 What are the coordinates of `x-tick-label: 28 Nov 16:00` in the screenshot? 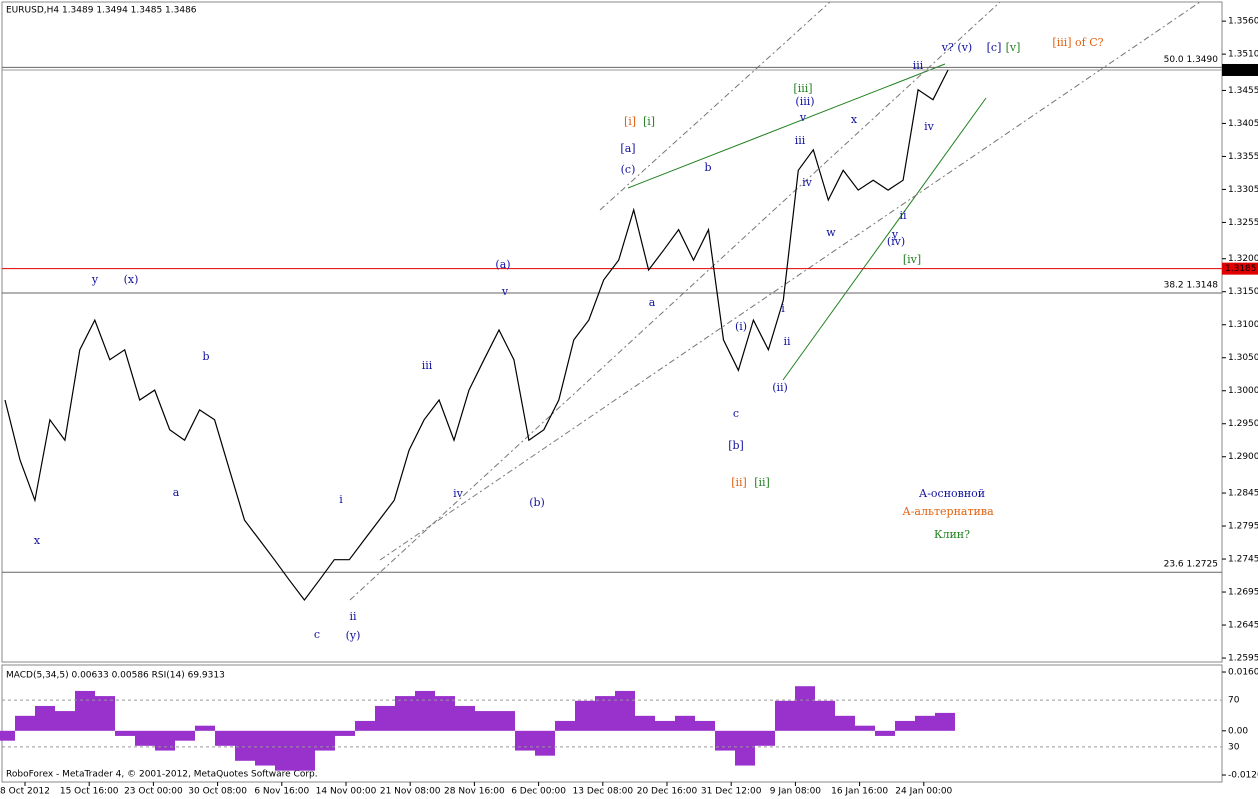 It's located at (474, 792).